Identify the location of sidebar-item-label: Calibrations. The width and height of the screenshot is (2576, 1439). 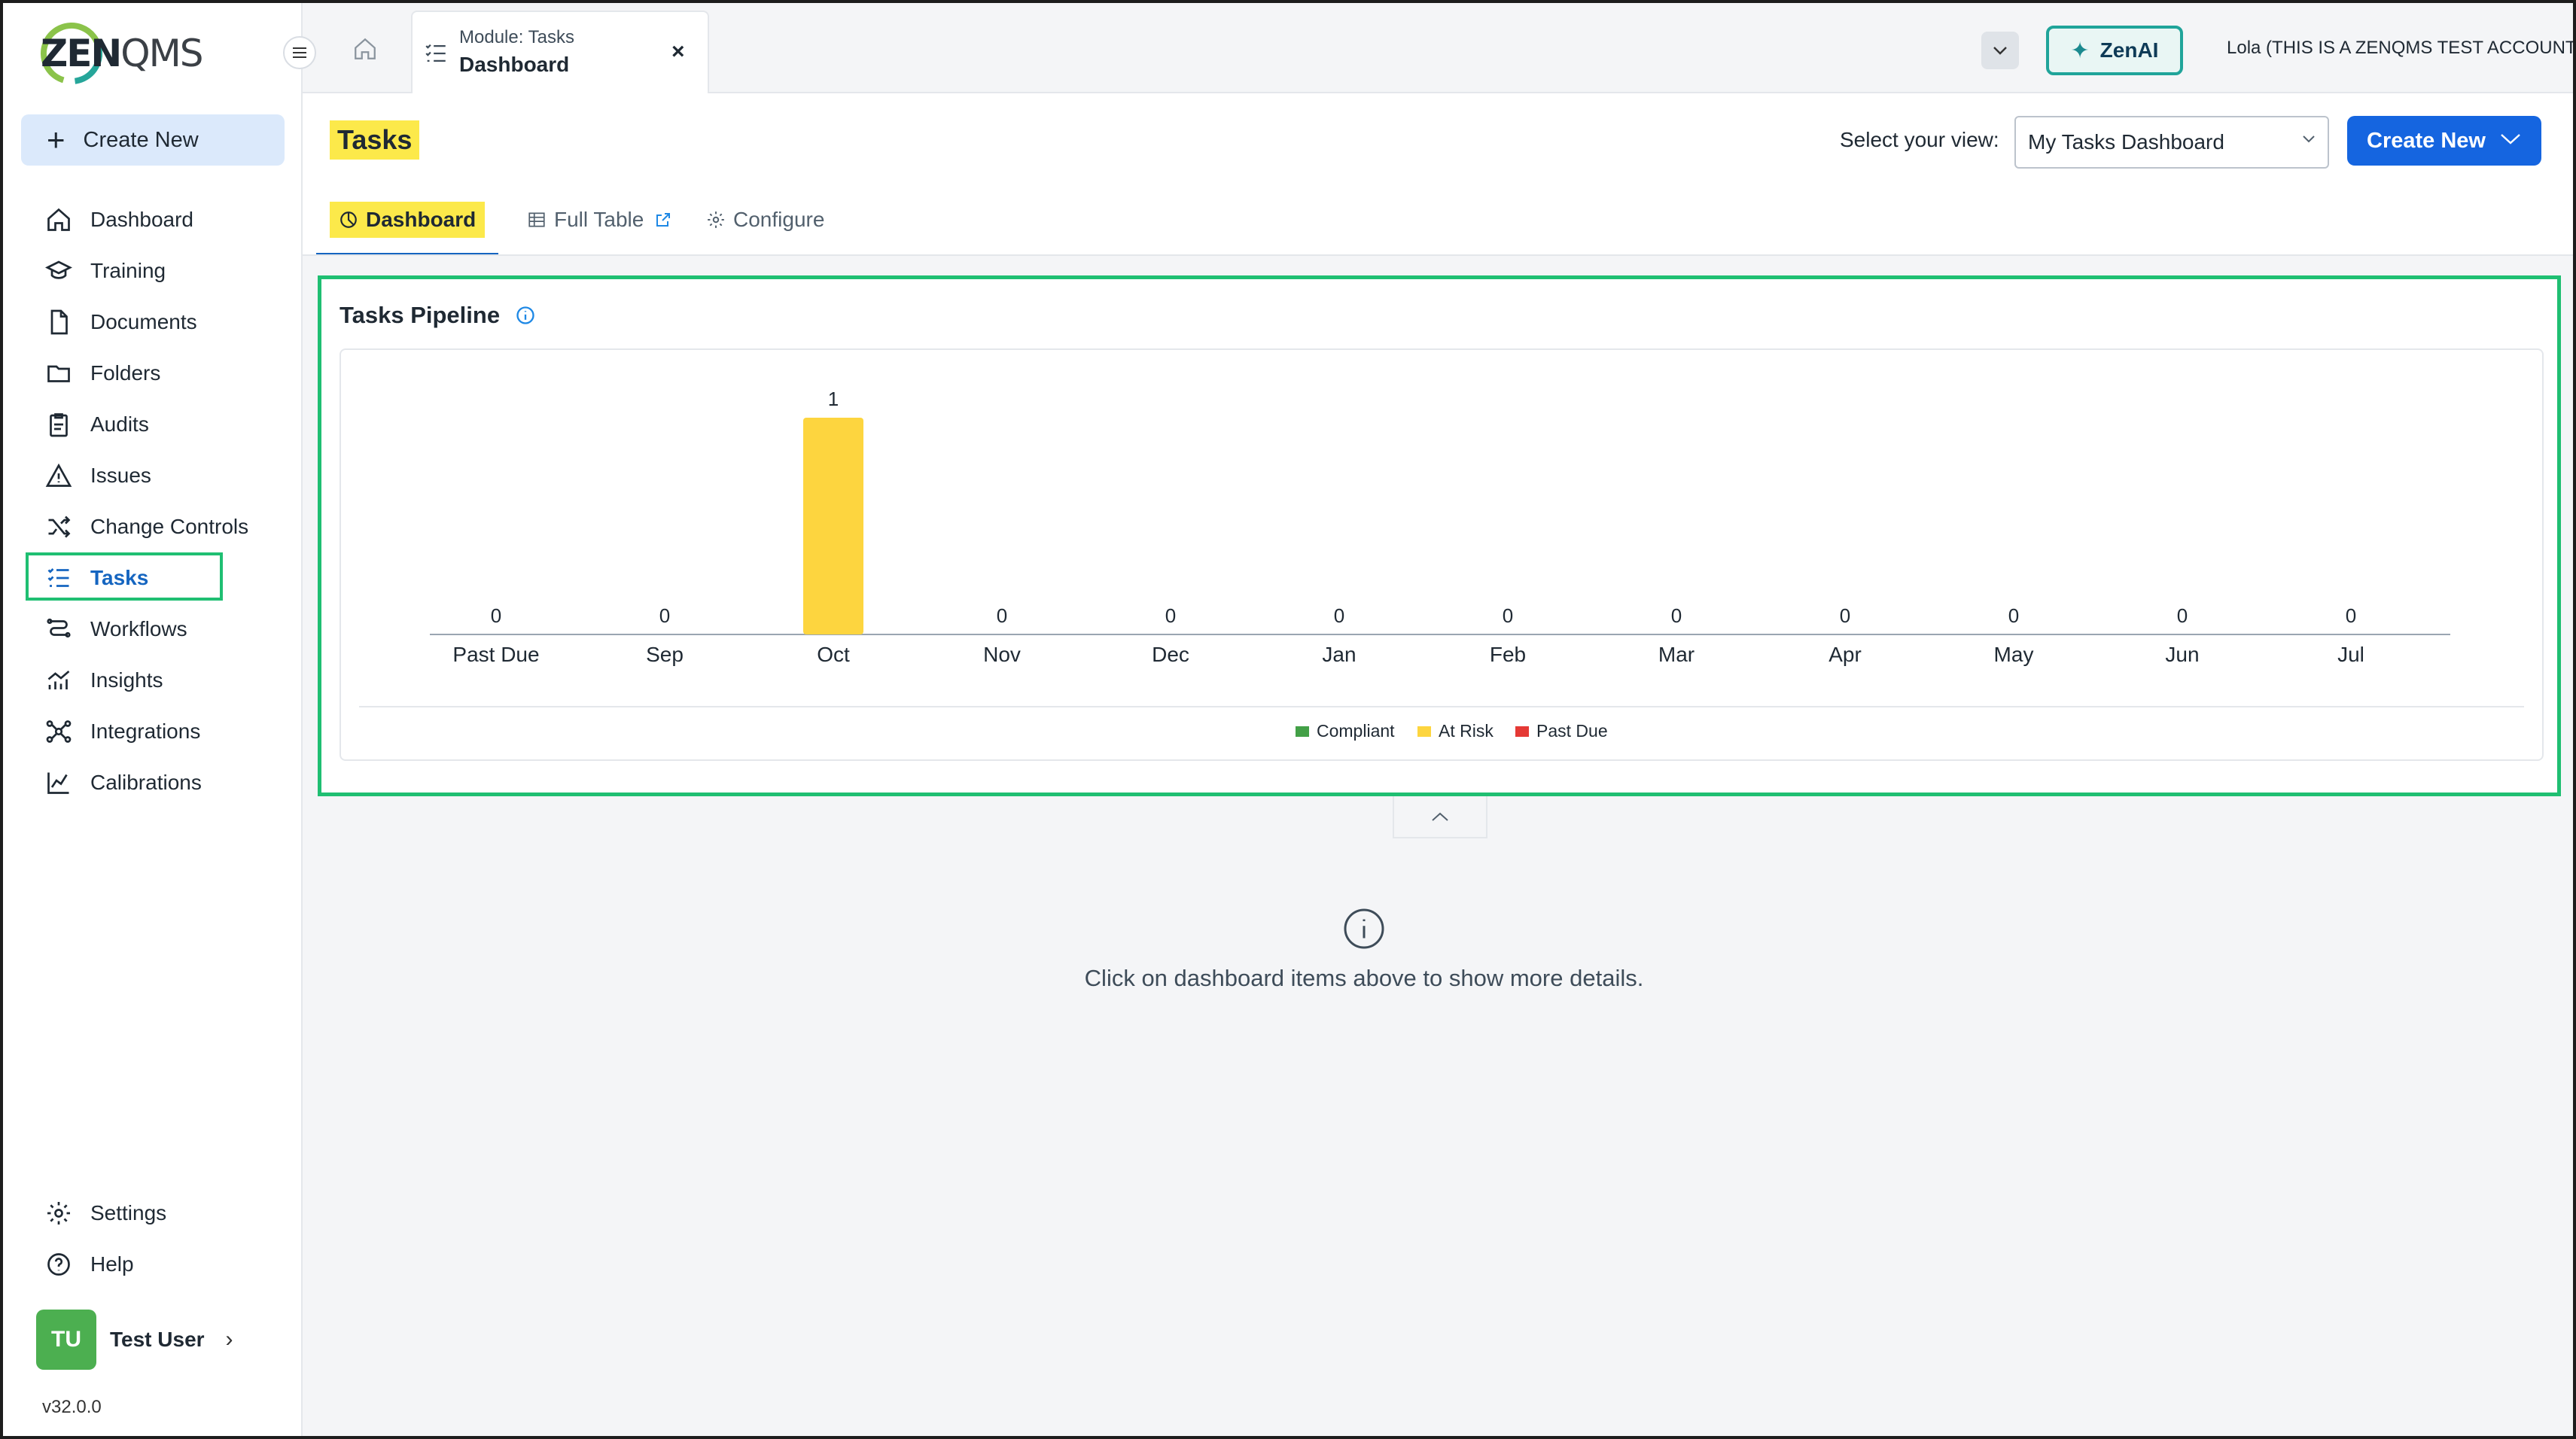
(146, 782).